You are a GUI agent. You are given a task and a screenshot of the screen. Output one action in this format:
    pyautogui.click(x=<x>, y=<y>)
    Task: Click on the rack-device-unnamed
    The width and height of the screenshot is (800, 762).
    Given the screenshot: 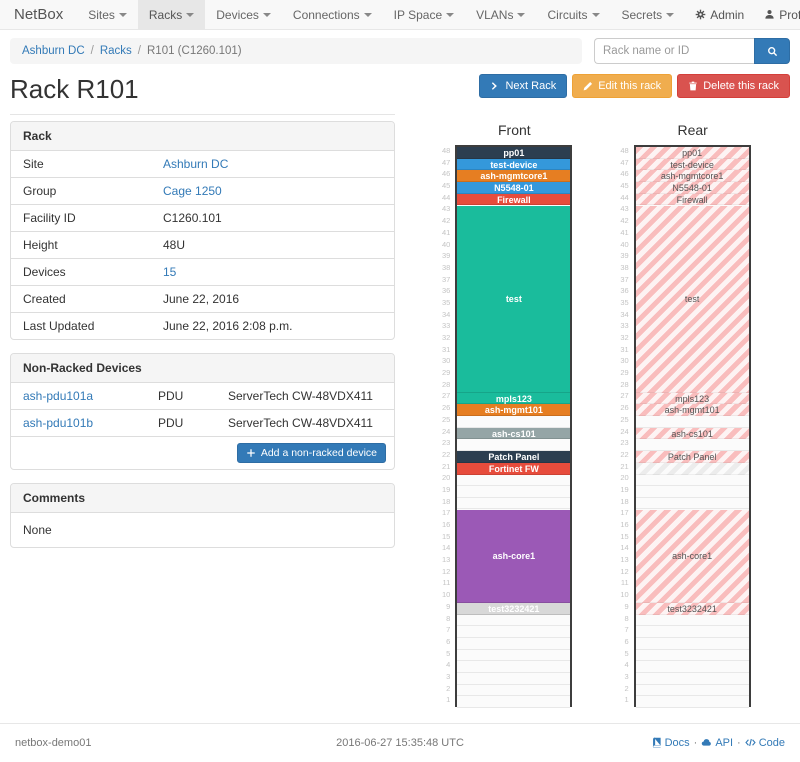 What is the action you would take?
    pyautogui.click(x=692, y=468)
    